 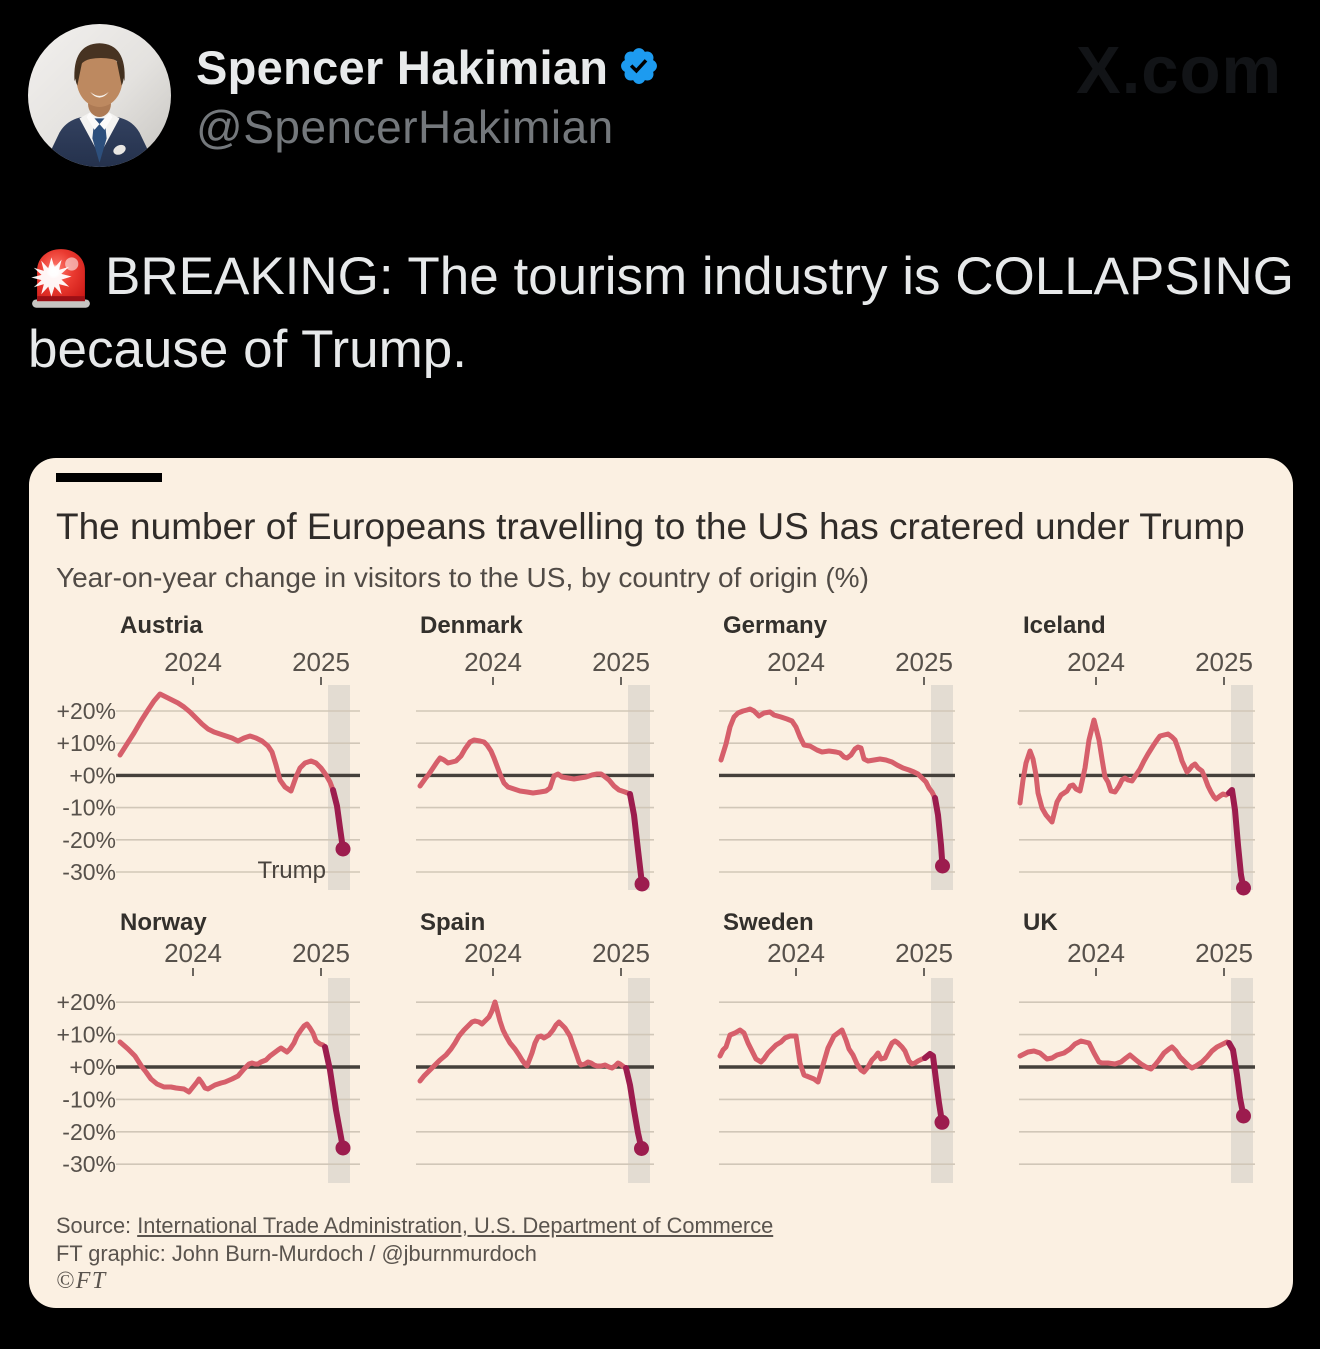 I want to click on svg-text: Denmark, so click(x=471, y=625).